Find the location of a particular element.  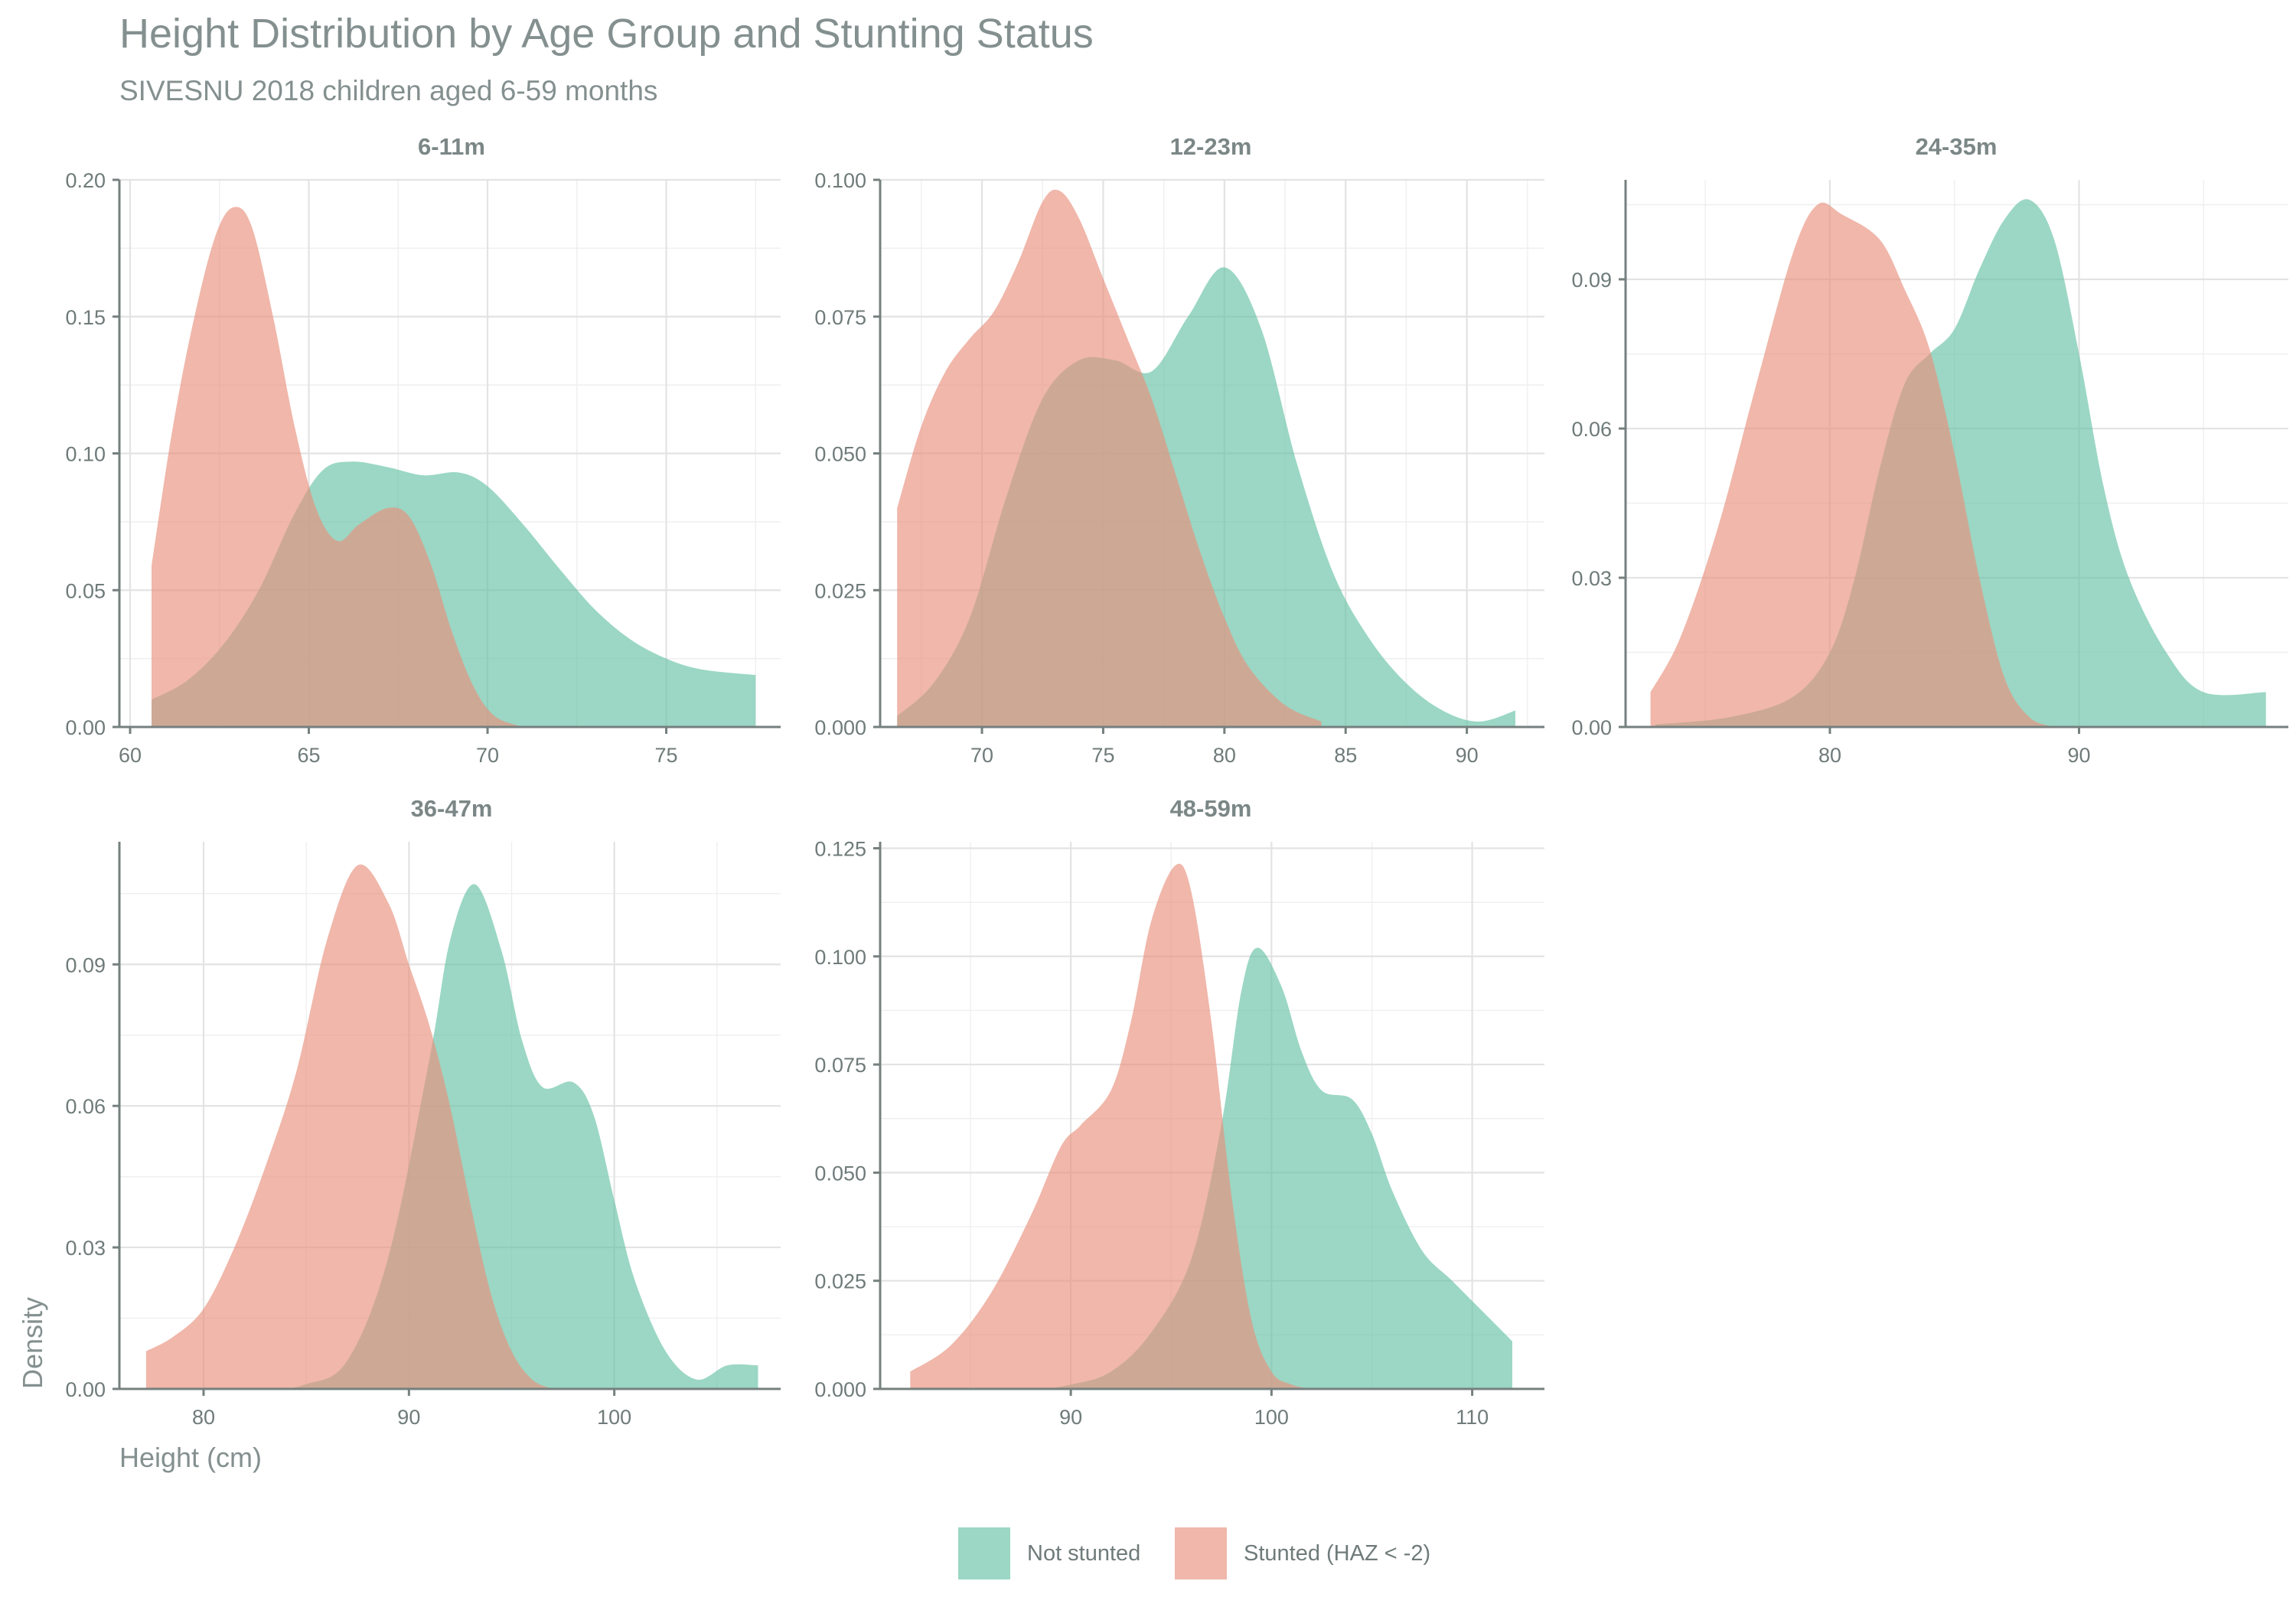

facet-label: 24-35m is located at coordinates (1957, 146).